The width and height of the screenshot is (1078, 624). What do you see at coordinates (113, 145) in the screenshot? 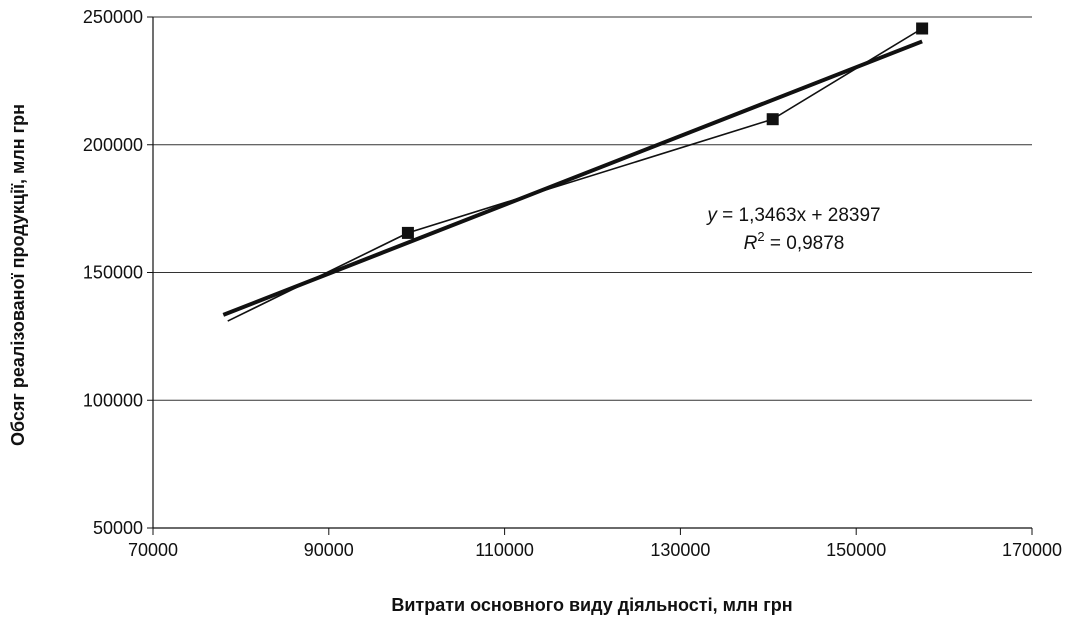
I see `y-tick-label: 200000` at bounding box center [113, 145].